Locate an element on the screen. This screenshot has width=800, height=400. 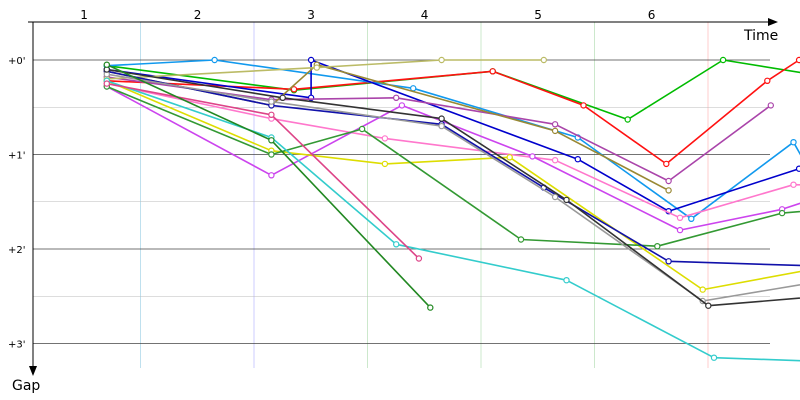
y-tick-label: +1' is located at coordinates (17, 156).